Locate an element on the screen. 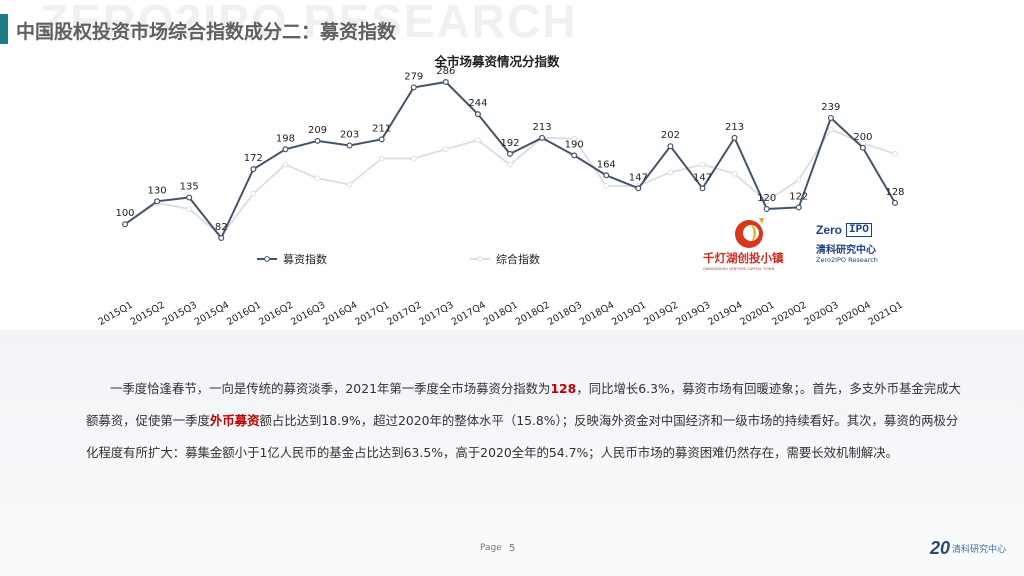 The width and height of the screenshot is (1024, 576). zero2ipo-cn-name: 清科研究中心 is located at coordinates (846, 250).